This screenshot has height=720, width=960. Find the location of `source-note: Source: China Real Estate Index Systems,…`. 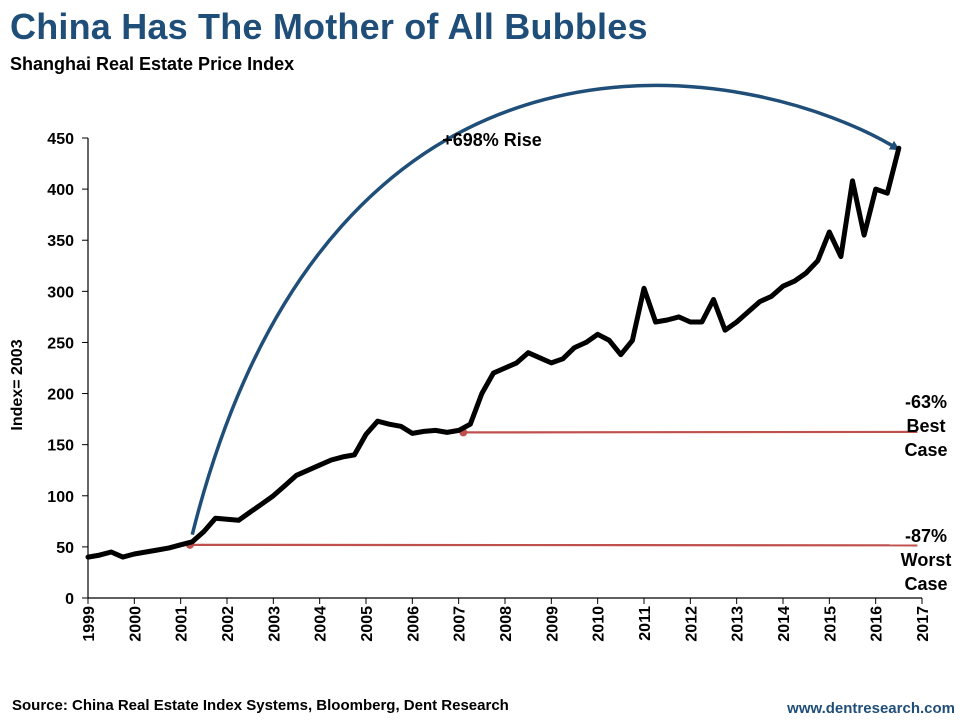

source-note: Source: China Real Estate Index Systems,… is located at coordinates (260, 705).